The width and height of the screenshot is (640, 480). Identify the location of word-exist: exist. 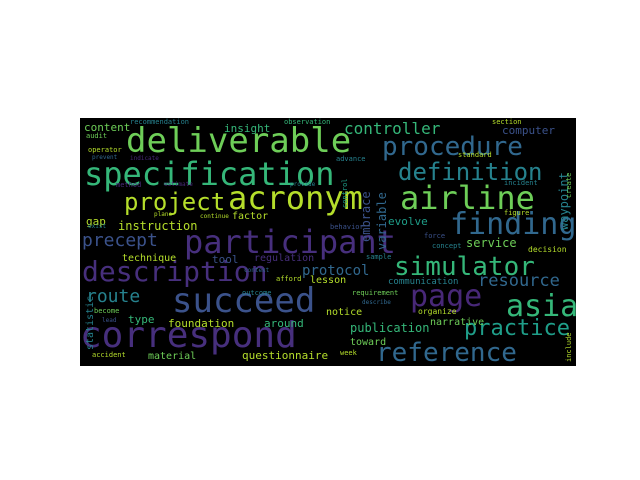
(97, 226).